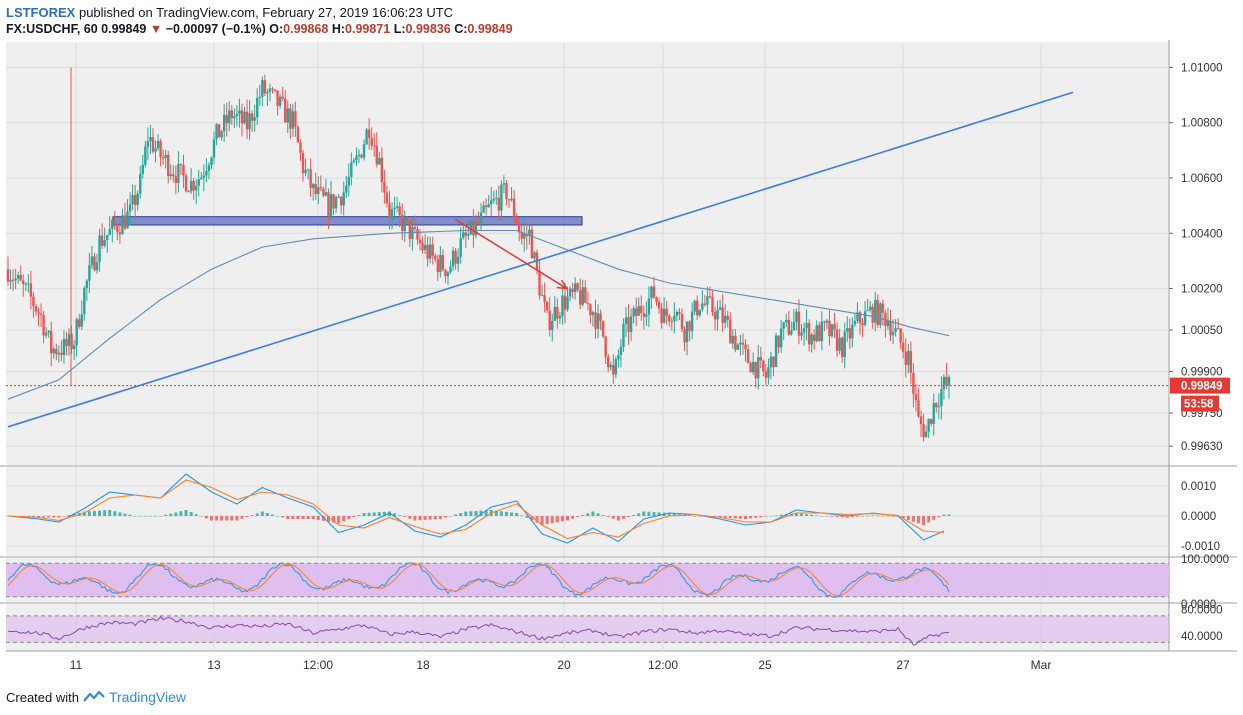 This screenshot has width=1243, height=715. I want to click on open-value: 0.99868, so click(306, 29).